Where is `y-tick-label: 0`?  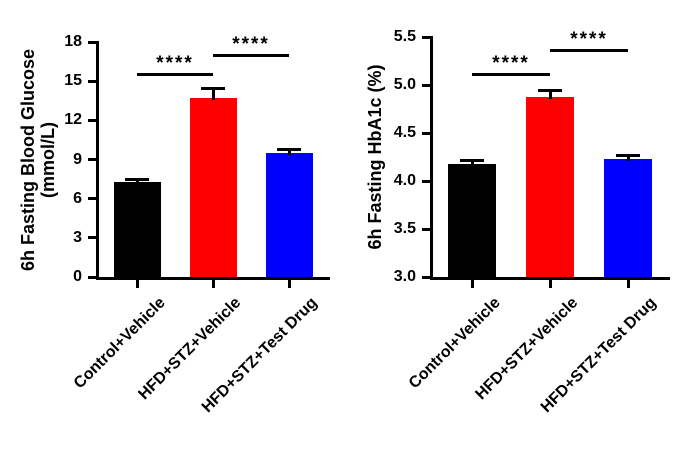 y-tick-label: 0 is located at coordinates (77, 276).